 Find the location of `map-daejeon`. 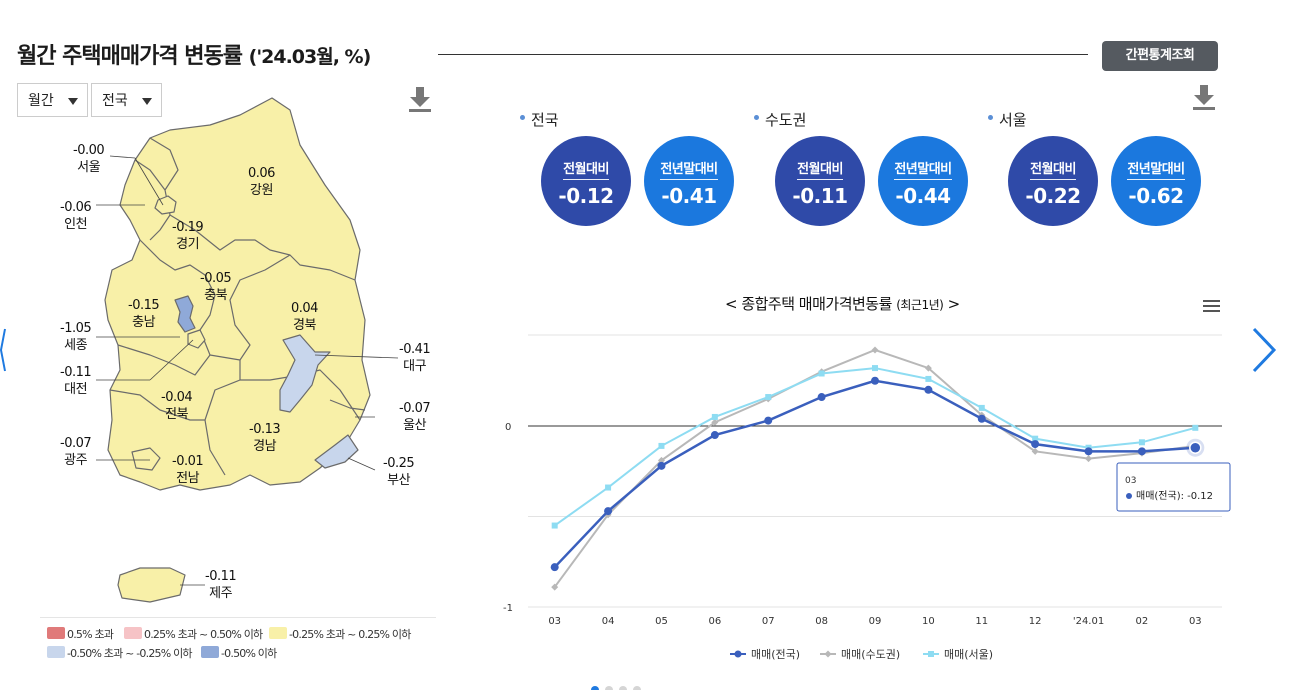

map-daejeon is located at coordinates (196, 339).